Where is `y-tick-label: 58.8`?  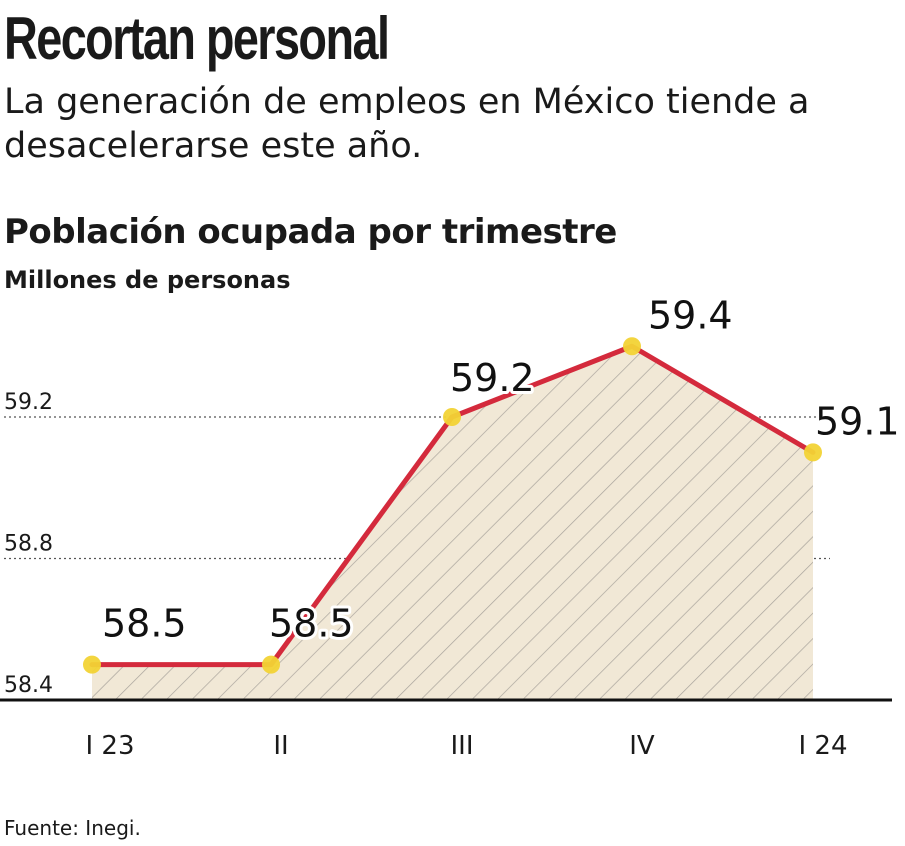
y-tick-label: 58.8 is located at coordinates (28, 544).